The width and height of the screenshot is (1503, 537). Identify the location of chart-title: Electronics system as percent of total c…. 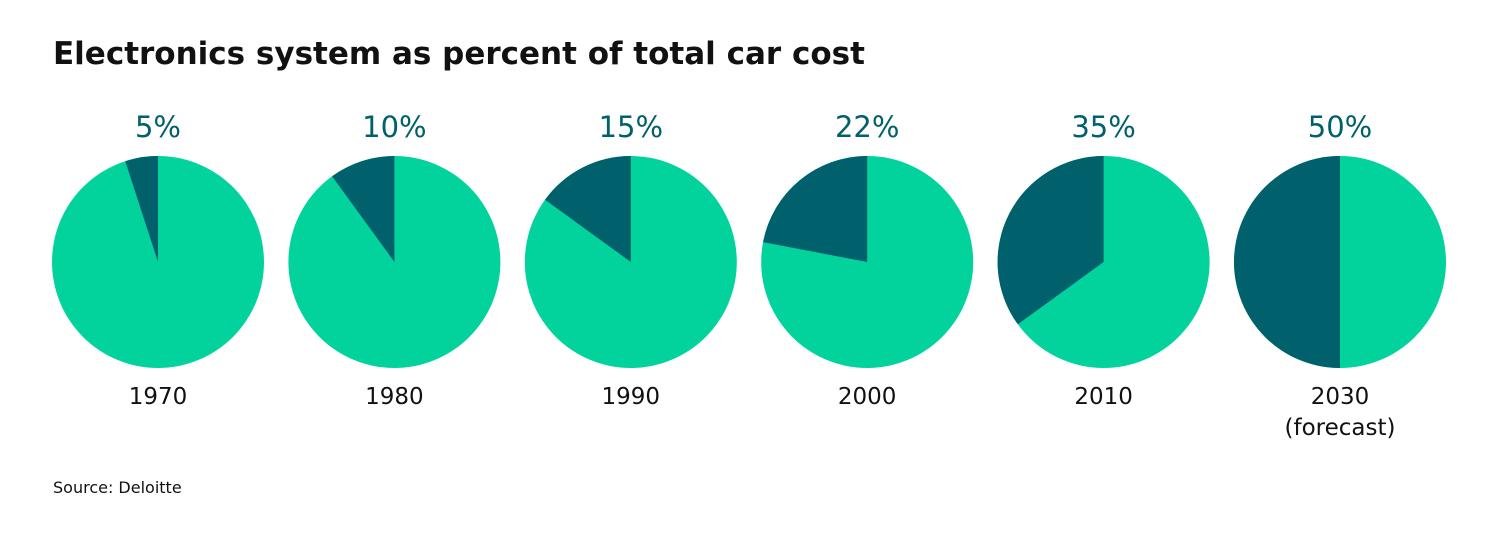
(459, 54).